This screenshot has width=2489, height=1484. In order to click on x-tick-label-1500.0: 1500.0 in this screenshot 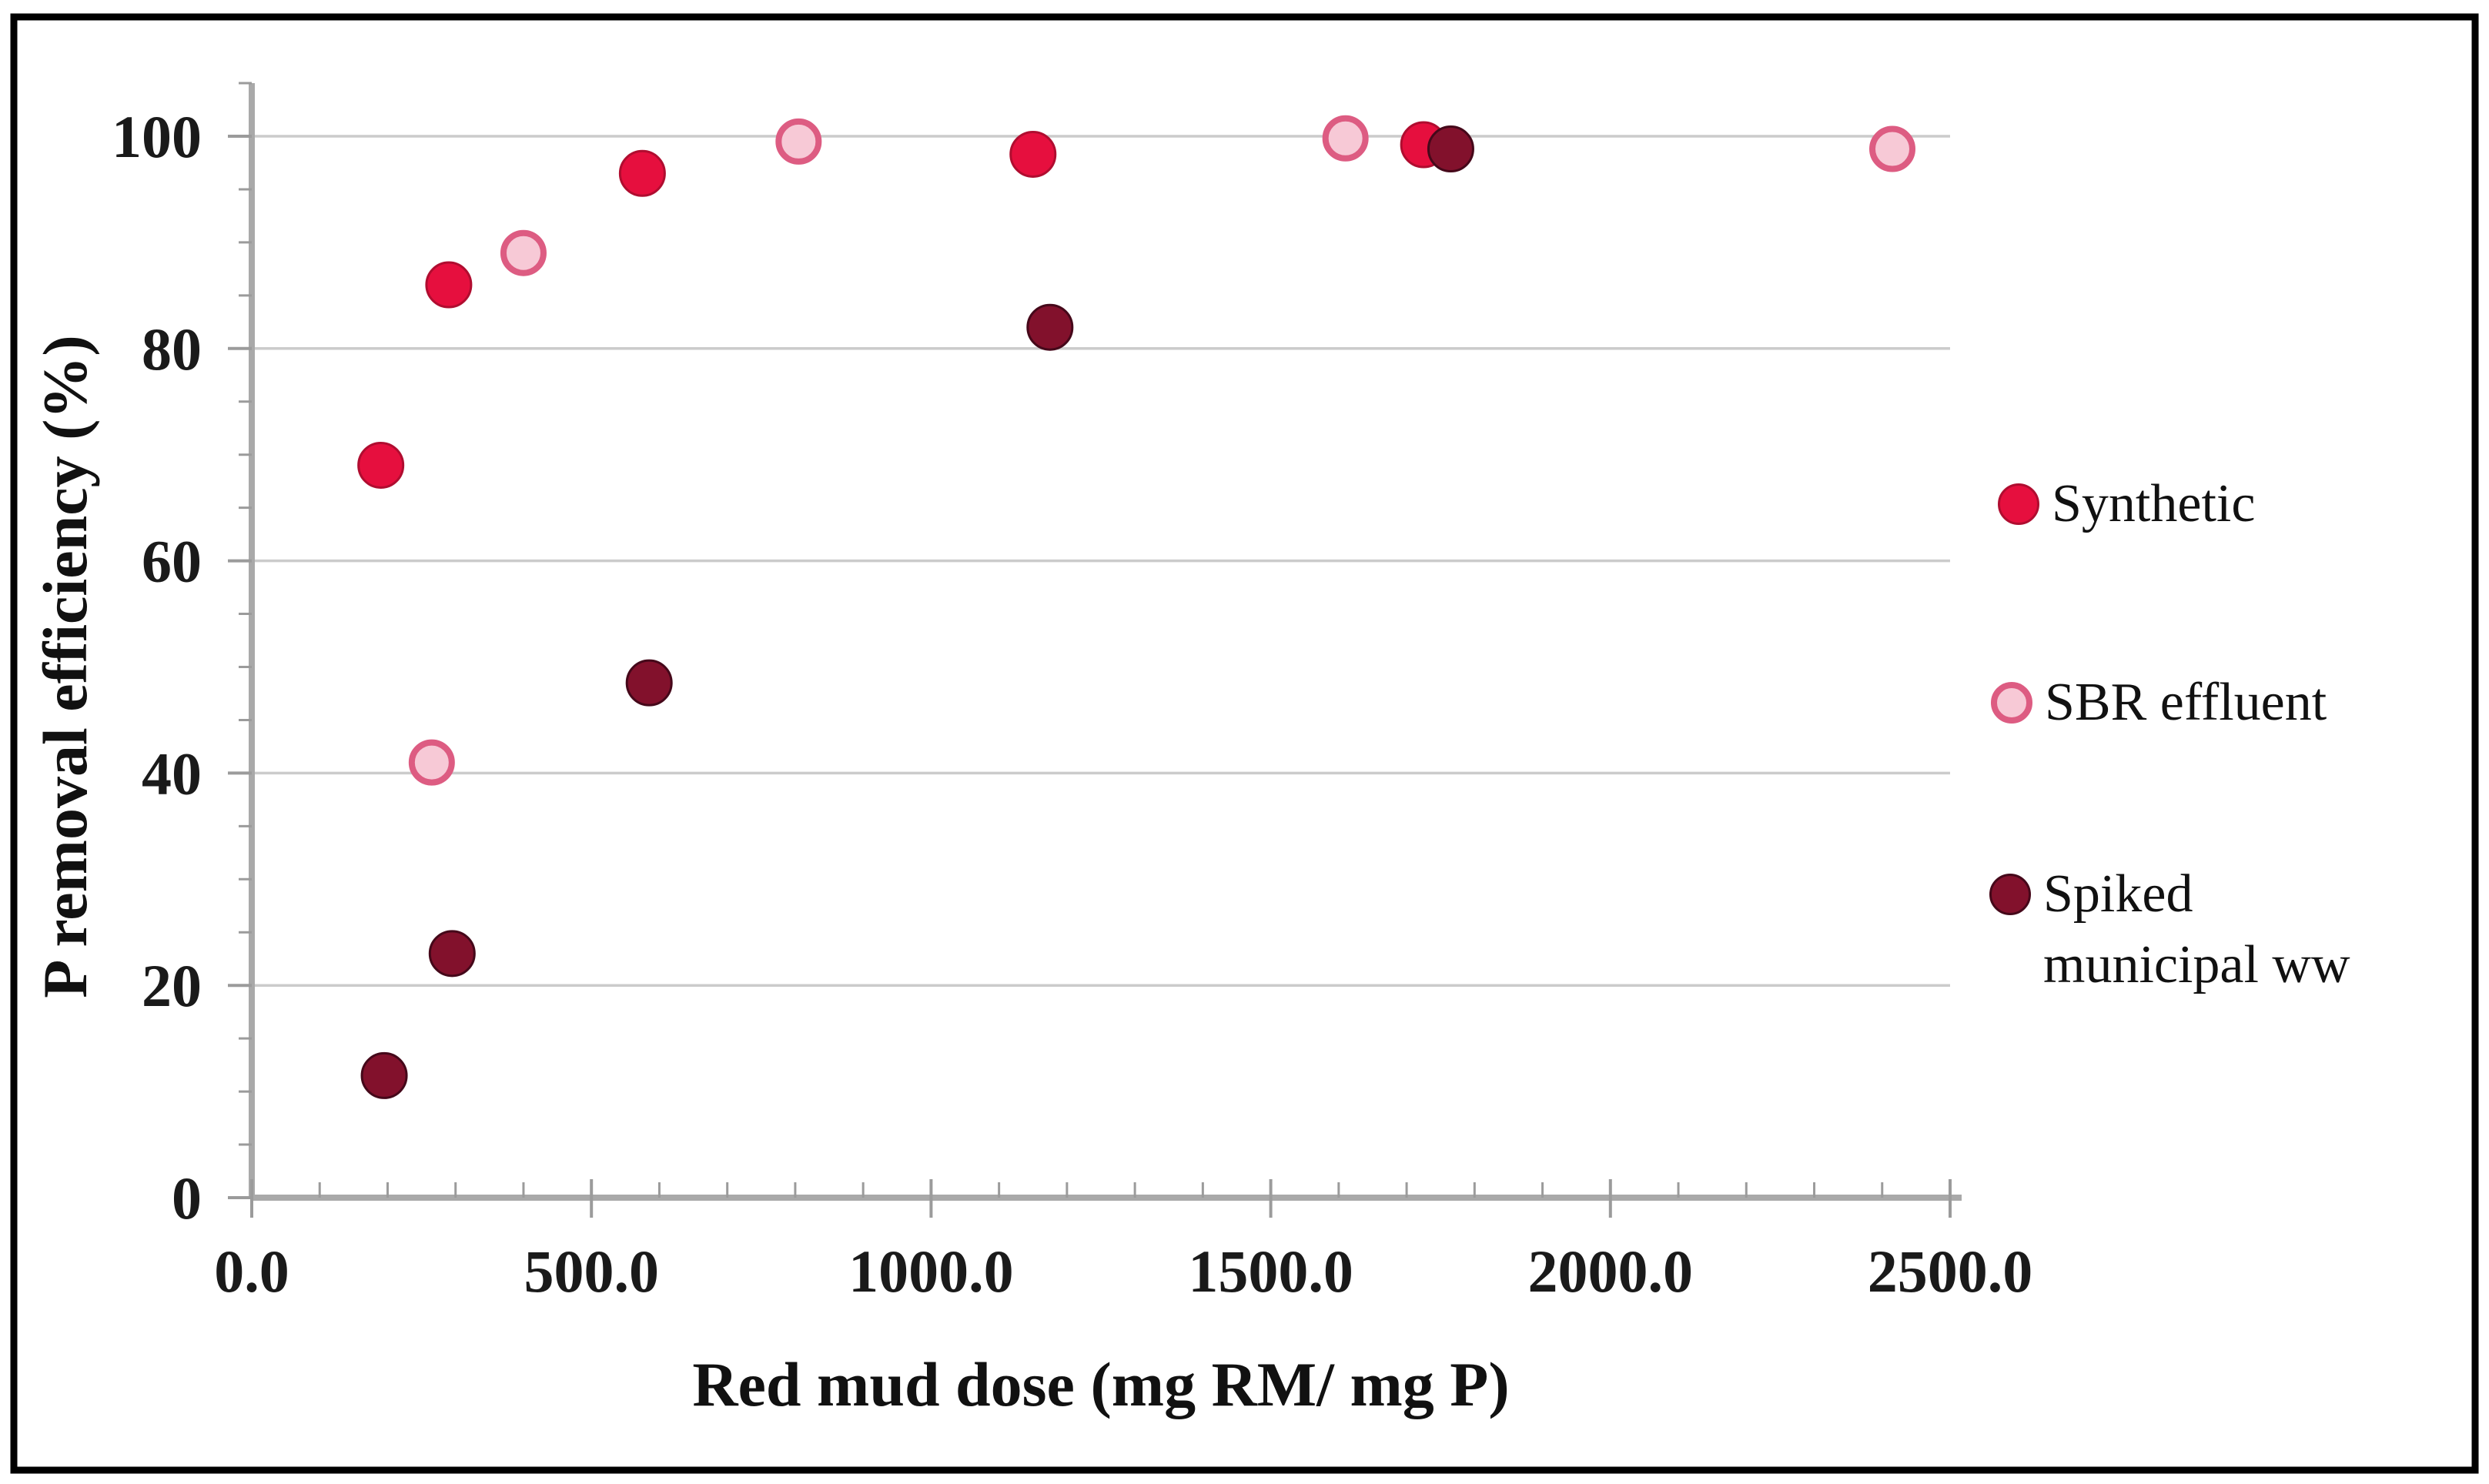, I will do `click(1270, 1271)`.